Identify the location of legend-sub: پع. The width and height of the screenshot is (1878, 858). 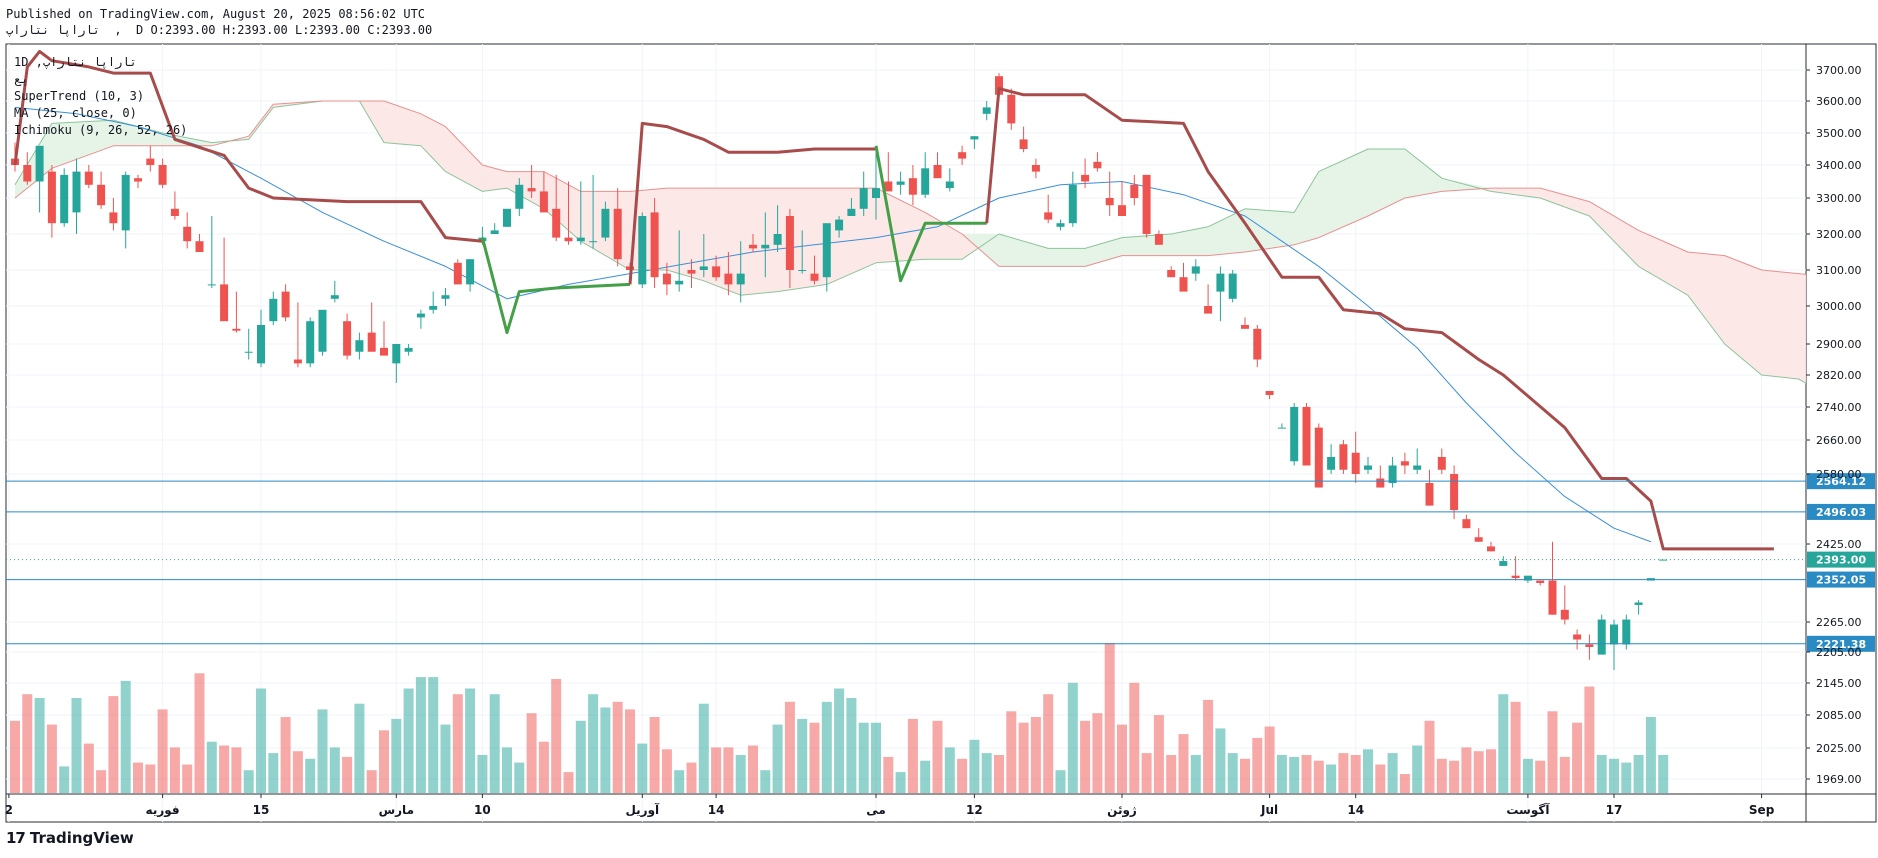
(21, 79).